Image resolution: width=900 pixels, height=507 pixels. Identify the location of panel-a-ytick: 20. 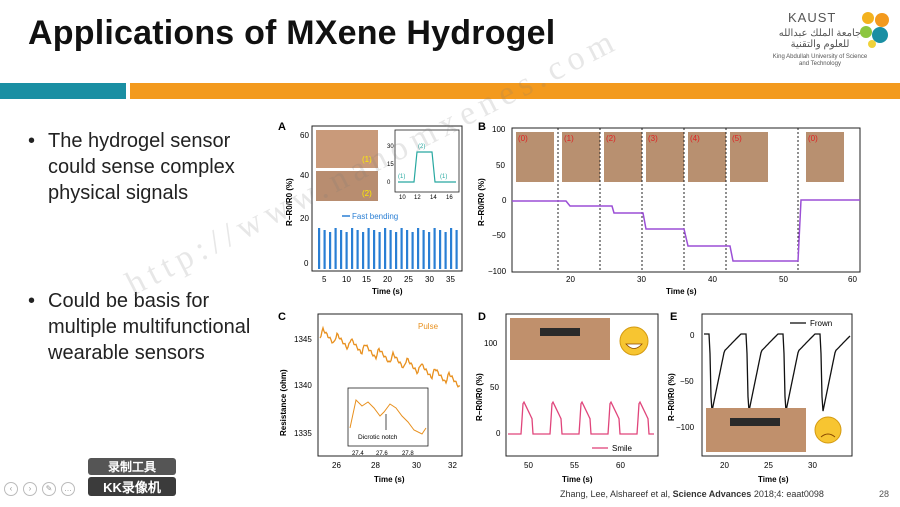
(304, 218).